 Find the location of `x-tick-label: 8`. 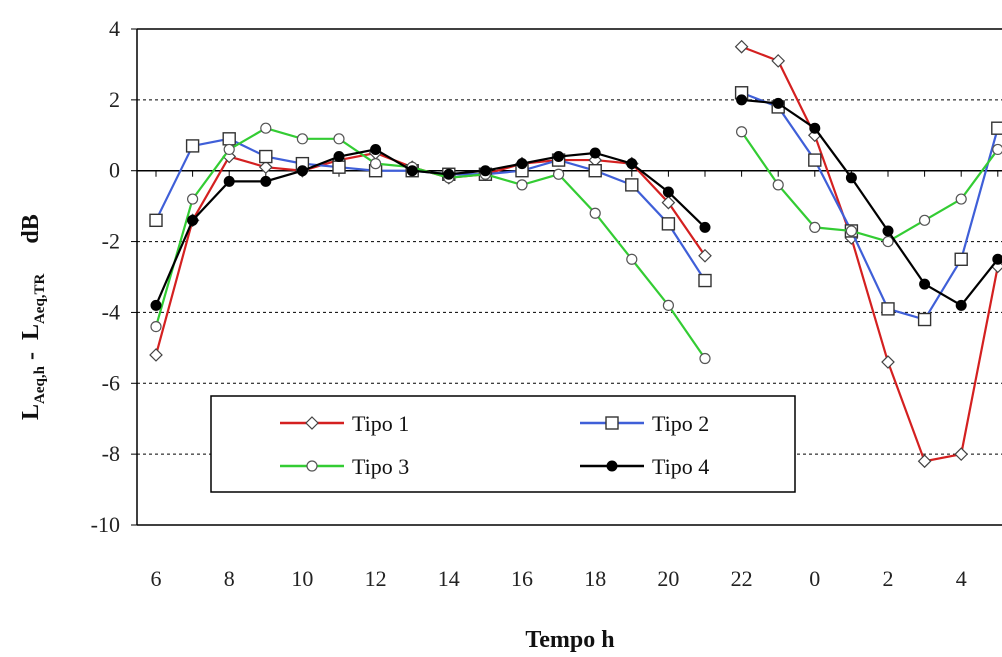

x-tick-label: 8 is located at coordinates (229, 578).